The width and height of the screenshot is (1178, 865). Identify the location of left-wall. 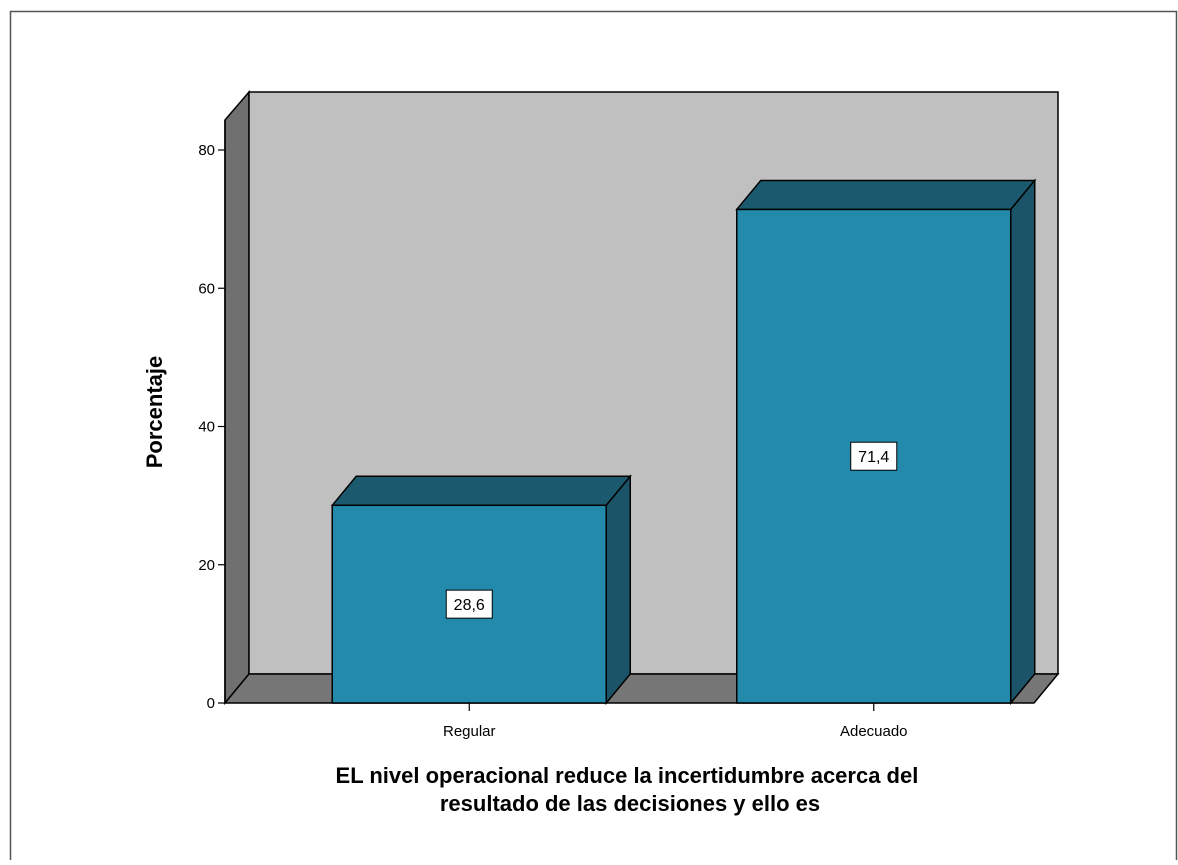
(237, 397).